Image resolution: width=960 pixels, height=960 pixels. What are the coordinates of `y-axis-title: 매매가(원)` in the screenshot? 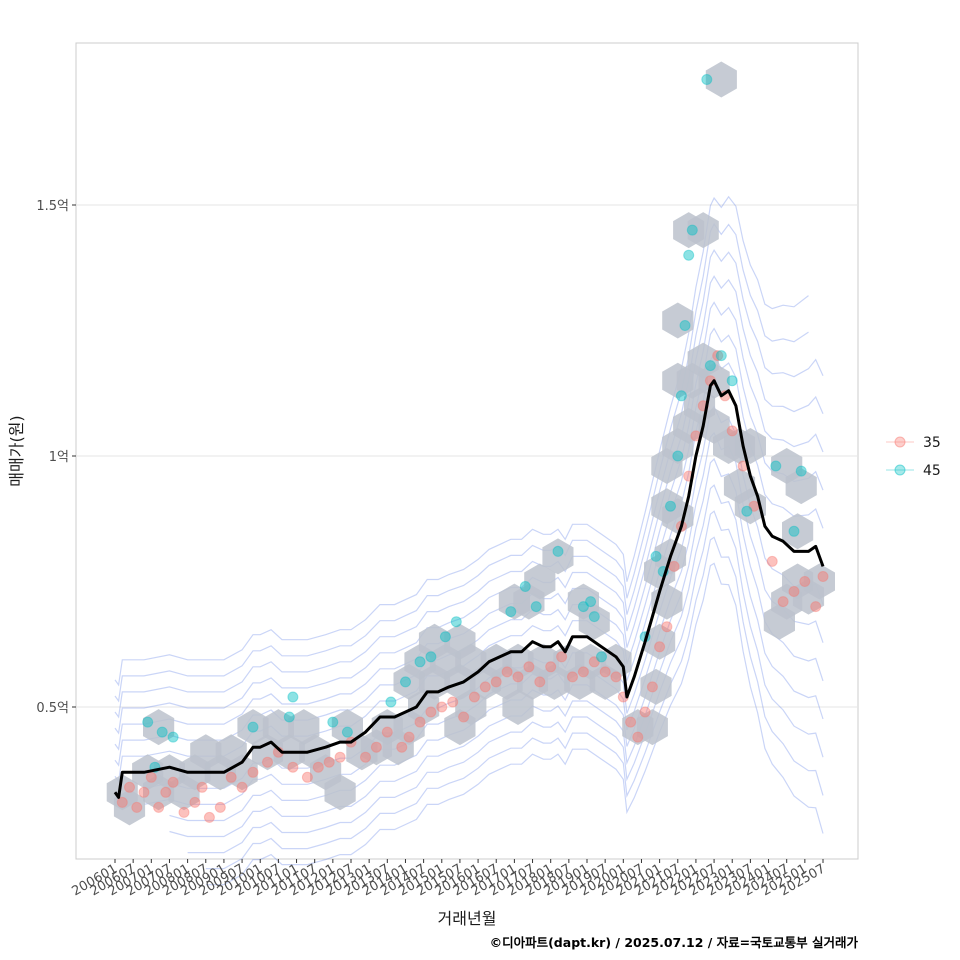 It's located at (16, 450).